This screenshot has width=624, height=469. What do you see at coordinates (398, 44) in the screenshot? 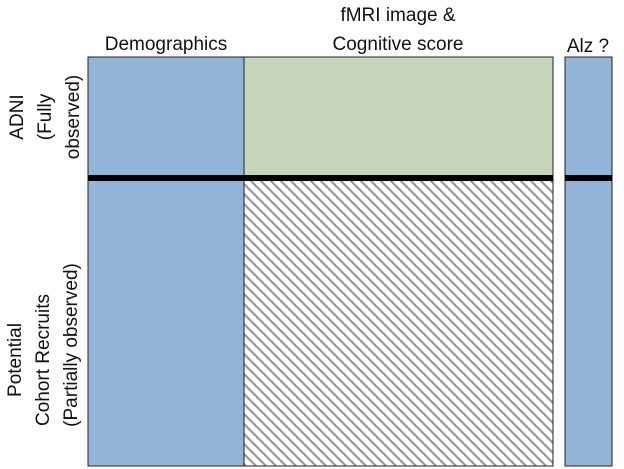
I see `column-header: Cognitive score` at bounding box center [398, 44].